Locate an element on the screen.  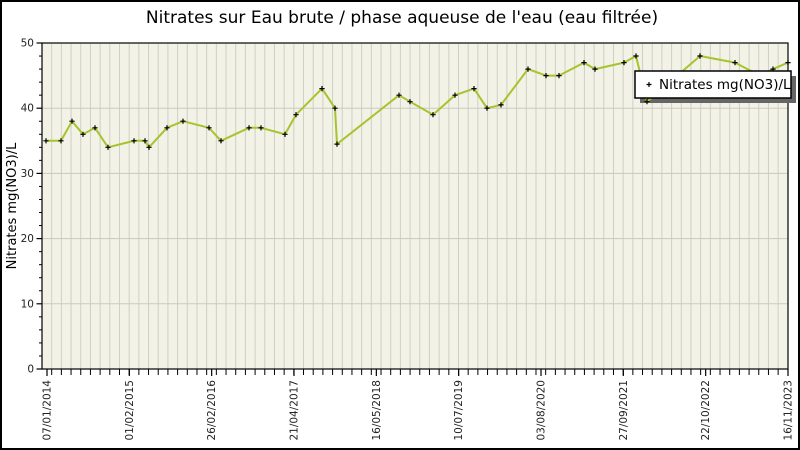
x-tick-label: 27/09/2021 is located at coordinates (624, 410).